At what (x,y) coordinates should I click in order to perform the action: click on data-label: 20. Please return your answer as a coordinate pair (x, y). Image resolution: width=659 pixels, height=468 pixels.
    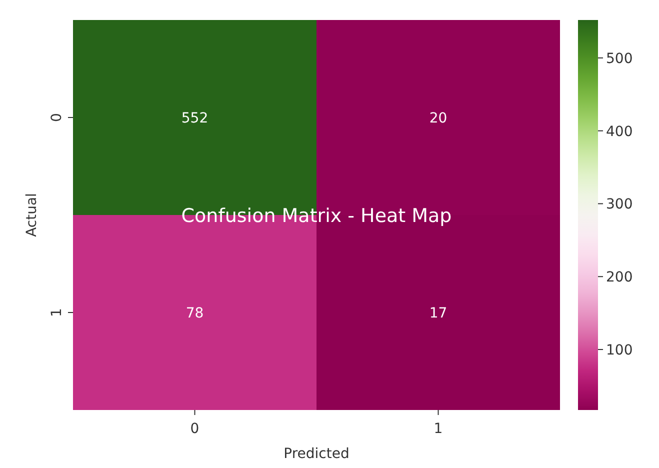
    Looking at the image, I should click on (438, 118).